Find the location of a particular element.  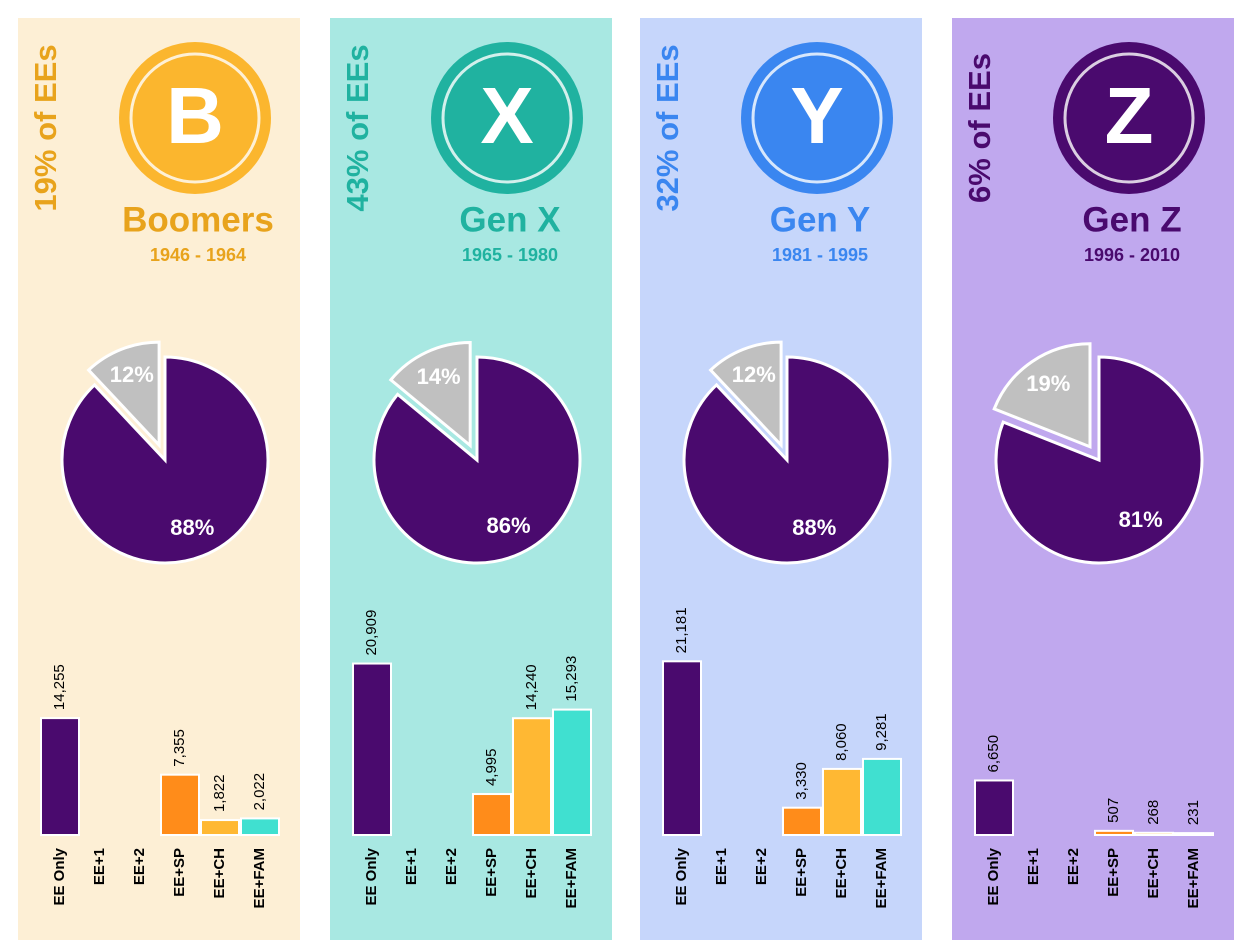

bar-value-label: 507 is located at coordinates (1113, 810).